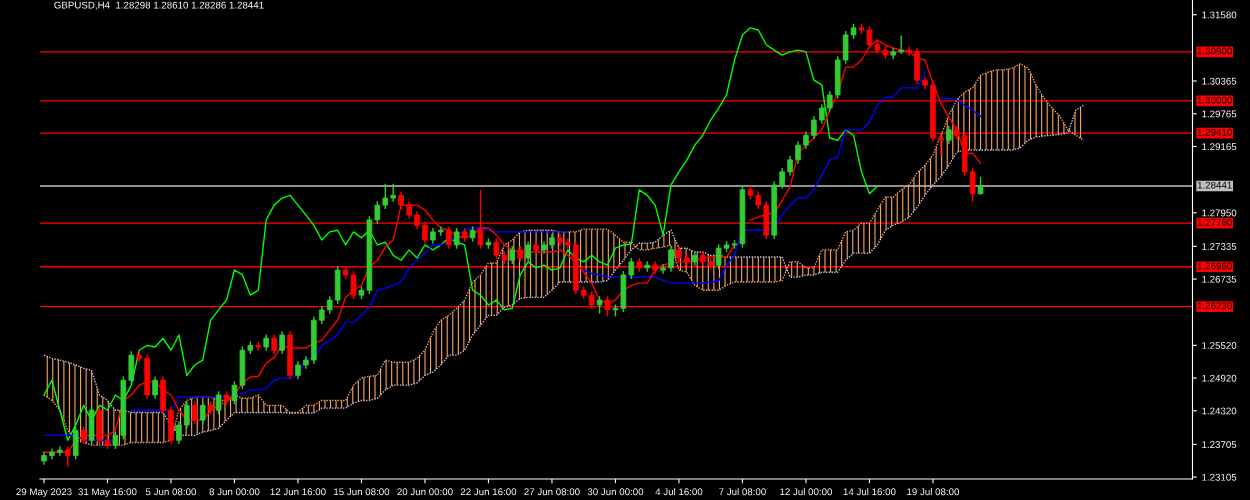 Image resolution: width=1250 pixels, height=500 pixels. What do you see at coordinates (1219, 279) in the screenshot?
I see `y-tick-label: 1.26735` at bounding box center [1219, 279].